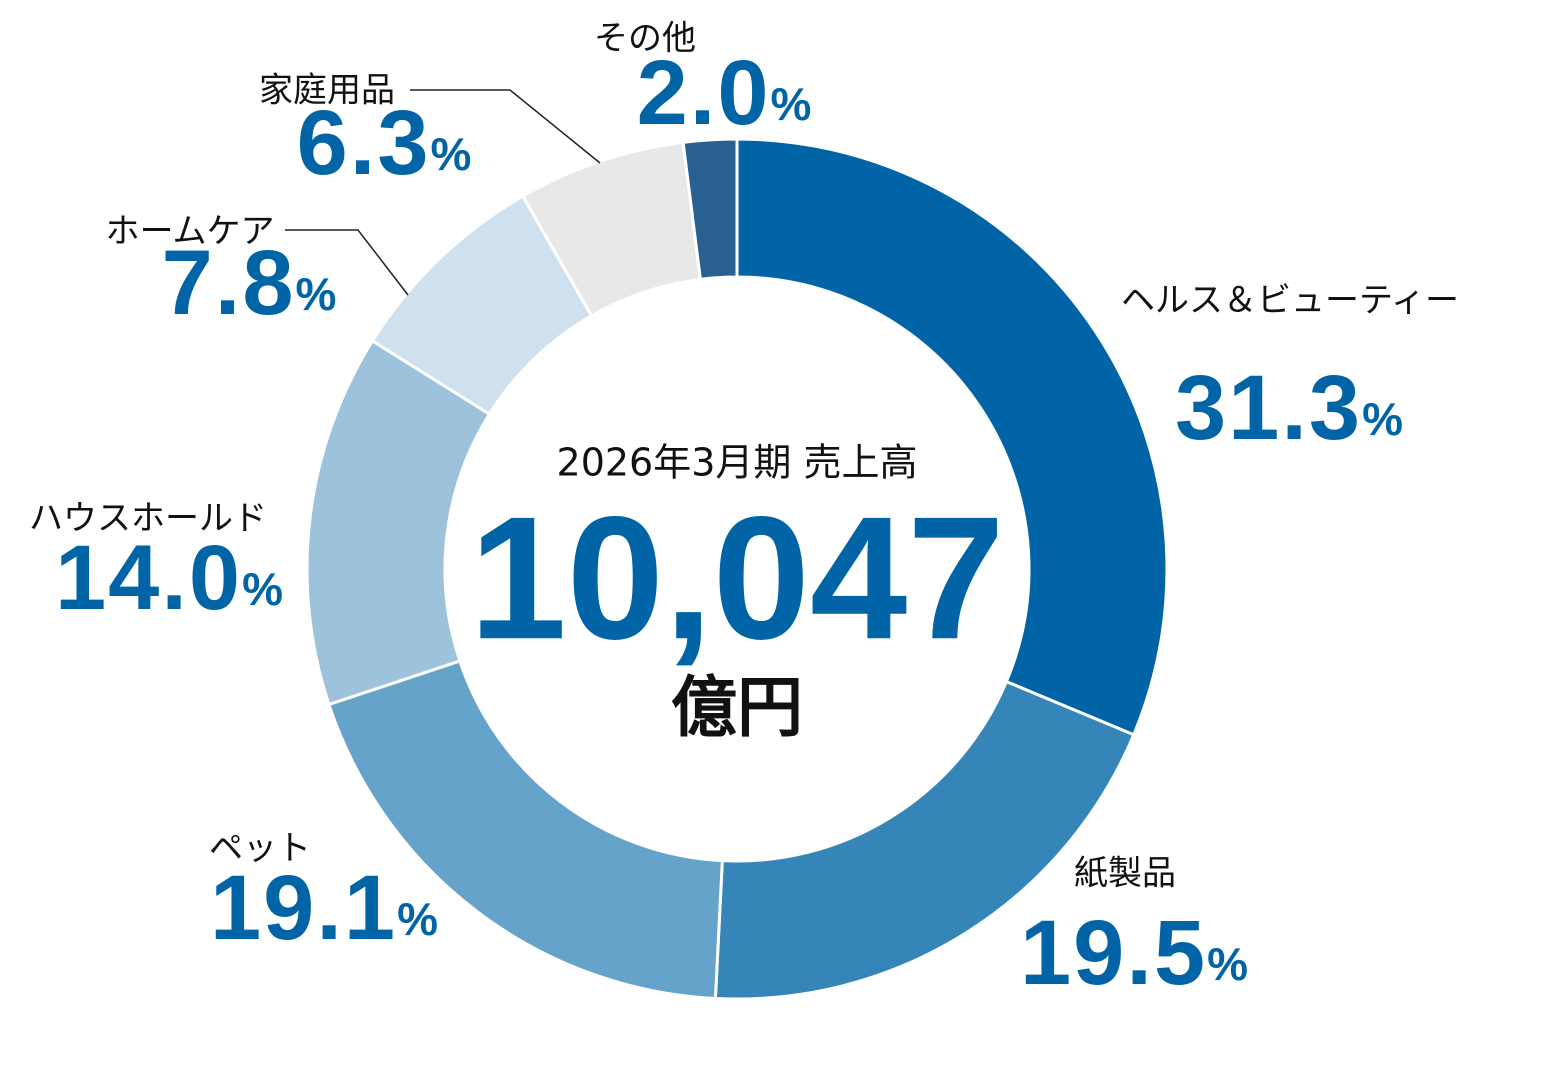 The image size is (1553, 1065). Describe the element at coordinates (327, 91) in the screenshot. I see `category-label: 家庭用品` at that location.